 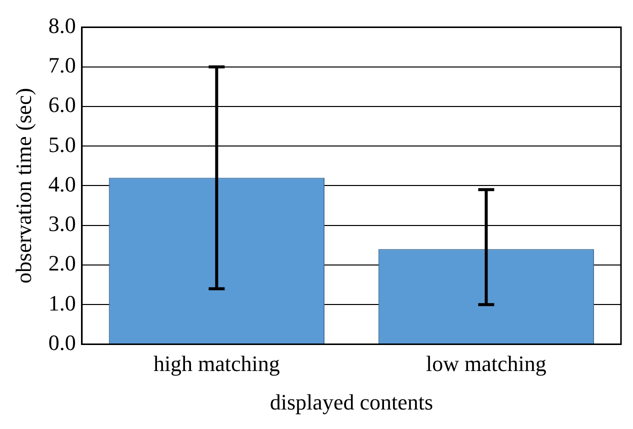 What do you see at coordinates (352, 402) in the screenshot?
I see `x-axis-title: displayed contents` at bounding box center [352, 402].